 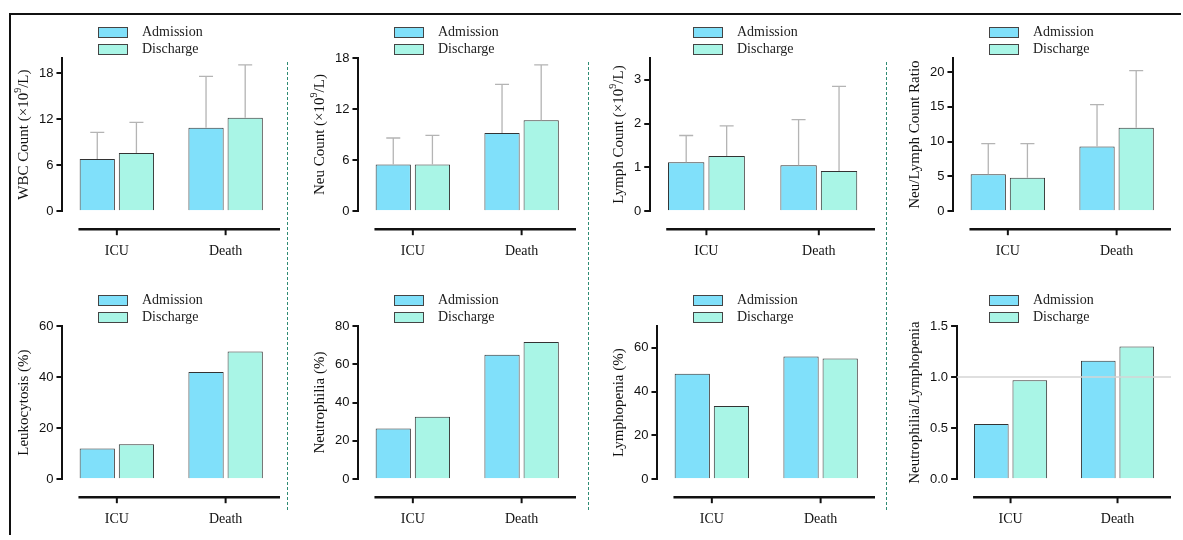 I want to click on y-tick-label: 1.0, so click(x=939, y=376).